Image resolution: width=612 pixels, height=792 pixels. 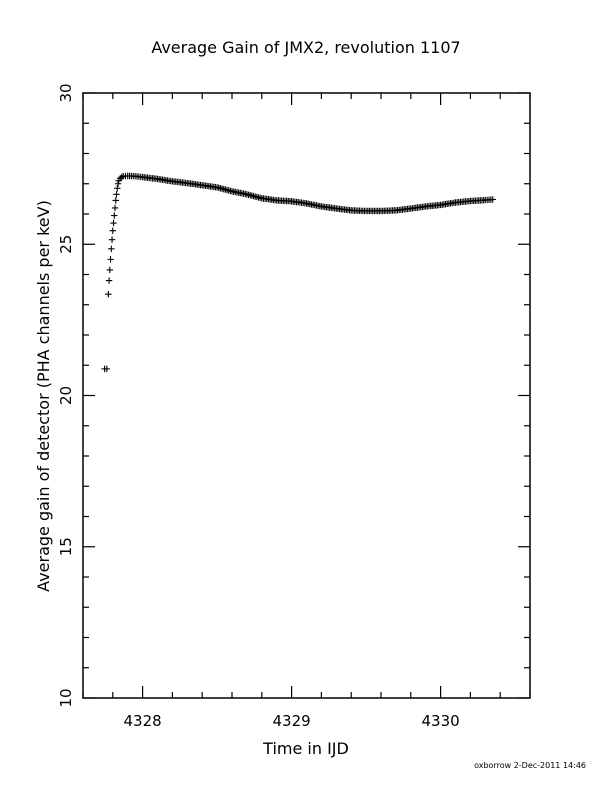 What do you see at coordinates (530, 765) in the screenshot?
I see `footer-credit: oxborrow 2-Dec-2011 14:46` at bounding box center [530, 765].